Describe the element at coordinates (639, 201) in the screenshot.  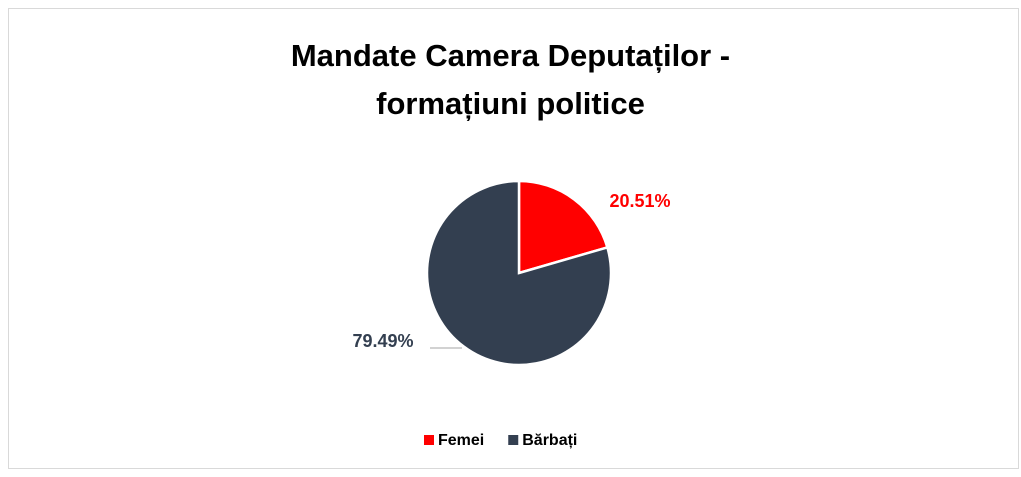
I see `data-label: 20.51%` at that location.